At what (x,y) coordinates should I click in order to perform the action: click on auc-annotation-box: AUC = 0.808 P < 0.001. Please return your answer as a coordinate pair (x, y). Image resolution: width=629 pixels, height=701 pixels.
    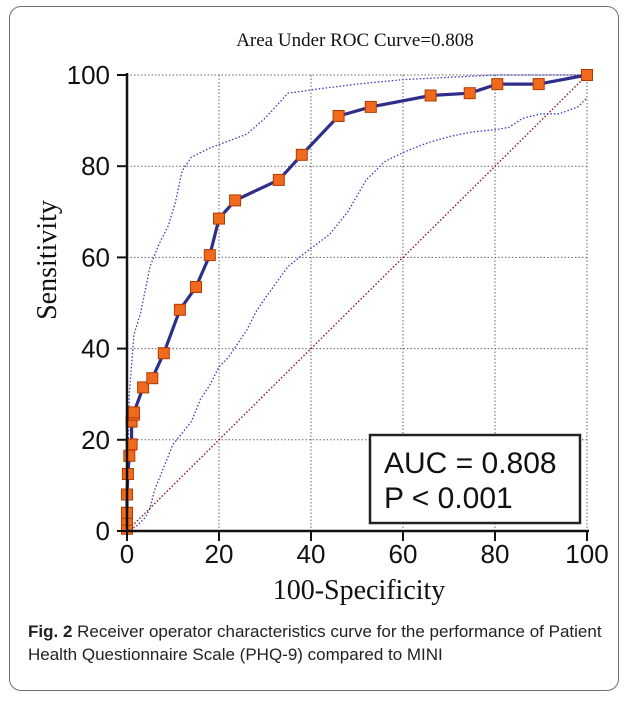
    Looking at the image, I should click on (475, 479).